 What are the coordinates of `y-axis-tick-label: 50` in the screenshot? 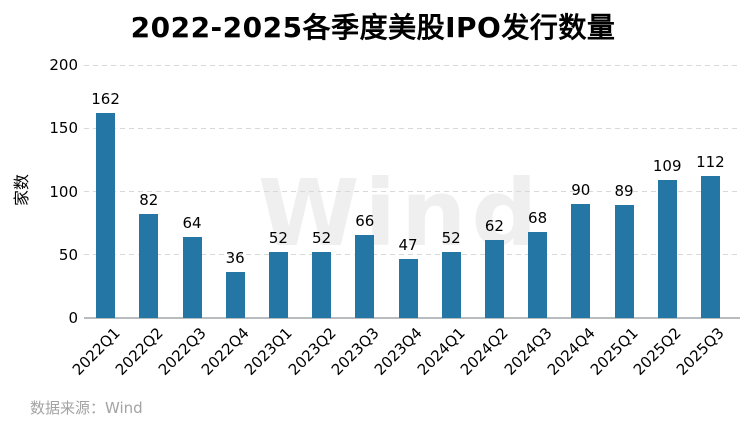 It's located at (68, 254).